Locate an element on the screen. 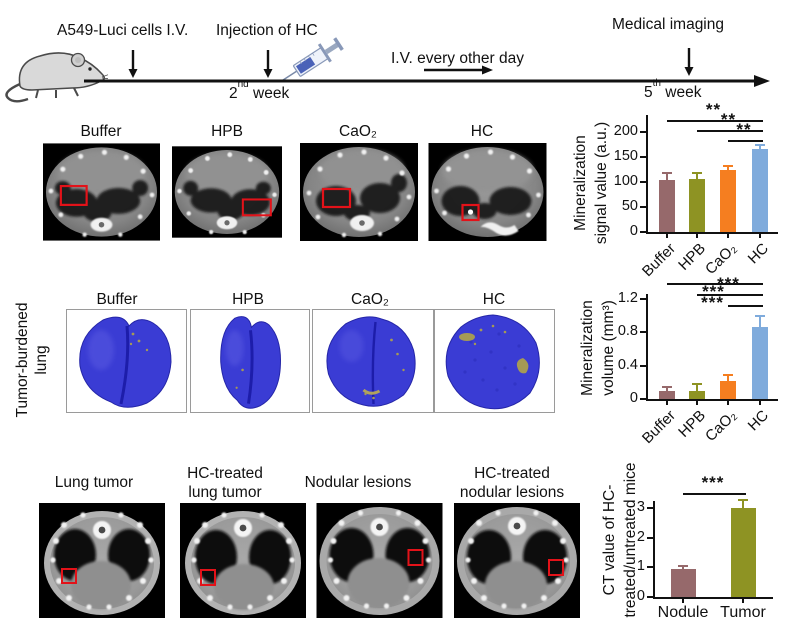  x-category-label: Tumor is located at coordinates (743, 612).